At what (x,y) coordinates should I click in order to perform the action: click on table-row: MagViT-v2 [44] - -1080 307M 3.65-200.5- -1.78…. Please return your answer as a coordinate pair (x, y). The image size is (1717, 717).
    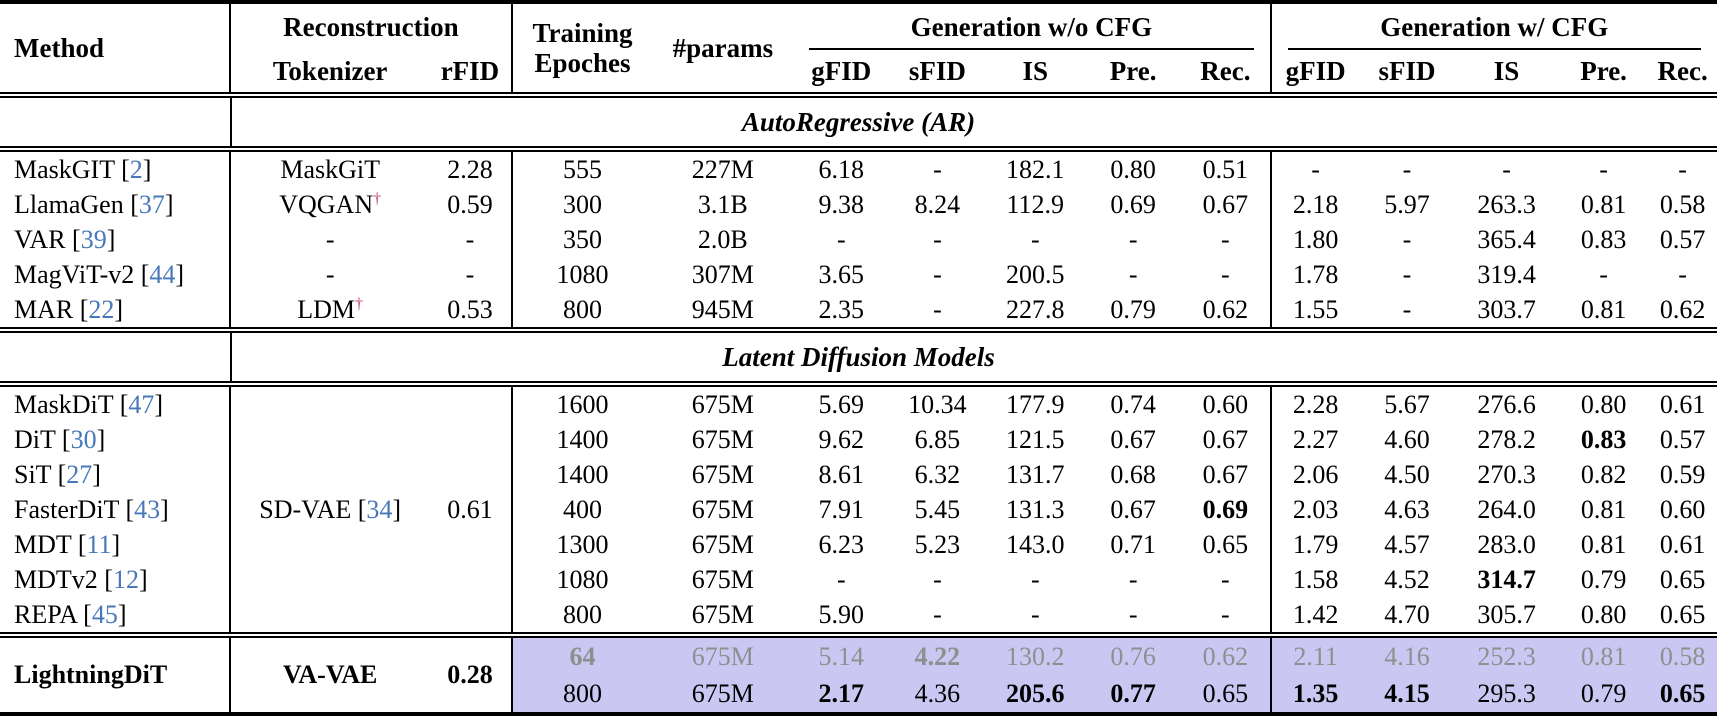
    Looking at the image, I should click on (858, 274).